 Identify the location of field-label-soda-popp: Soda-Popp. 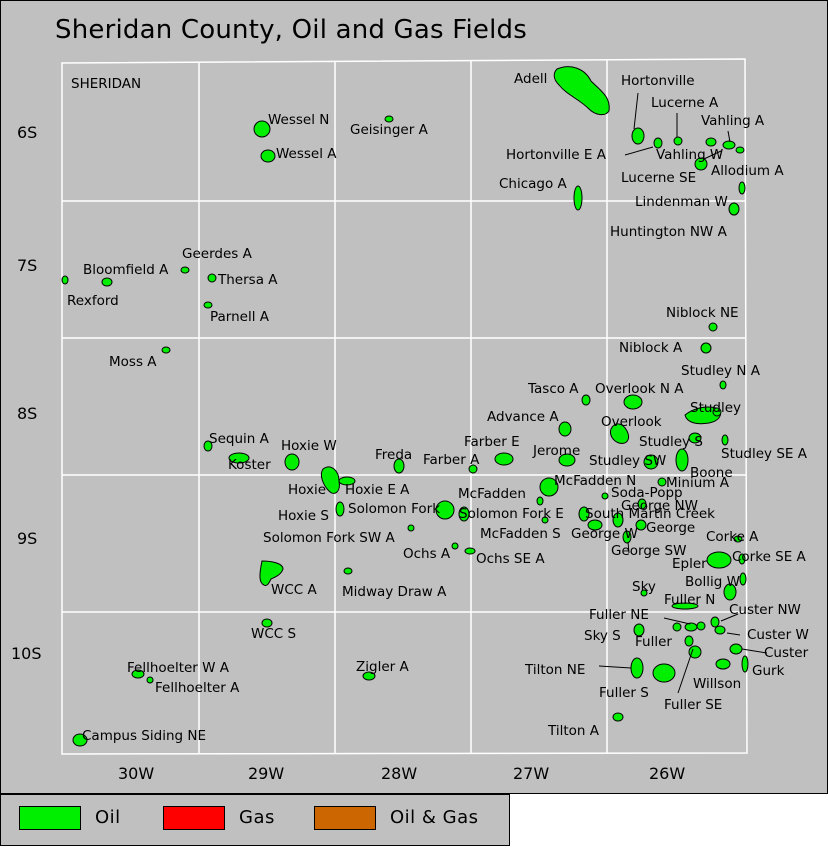
(647, 493).